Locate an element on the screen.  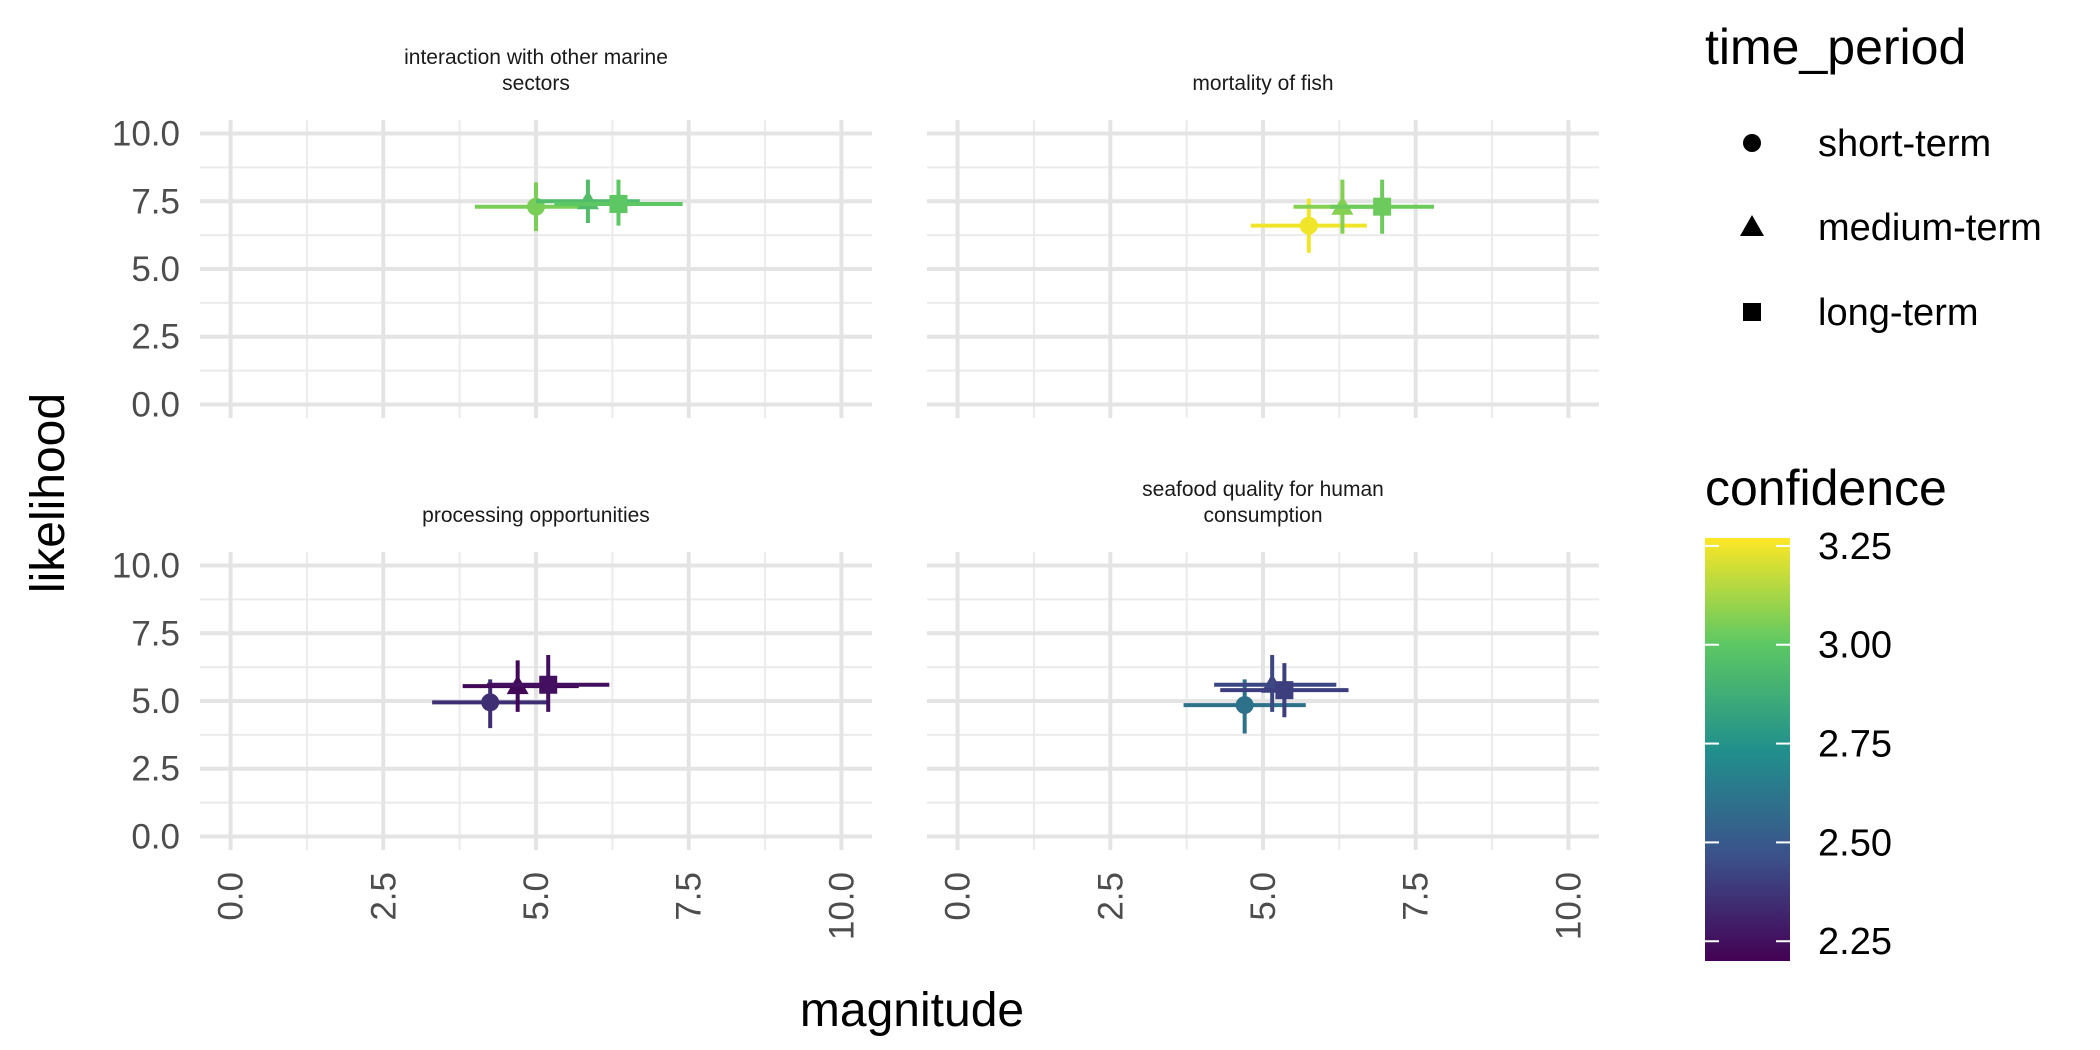
facet-title: seafood quality for human is located at coordinates (1263, 489).